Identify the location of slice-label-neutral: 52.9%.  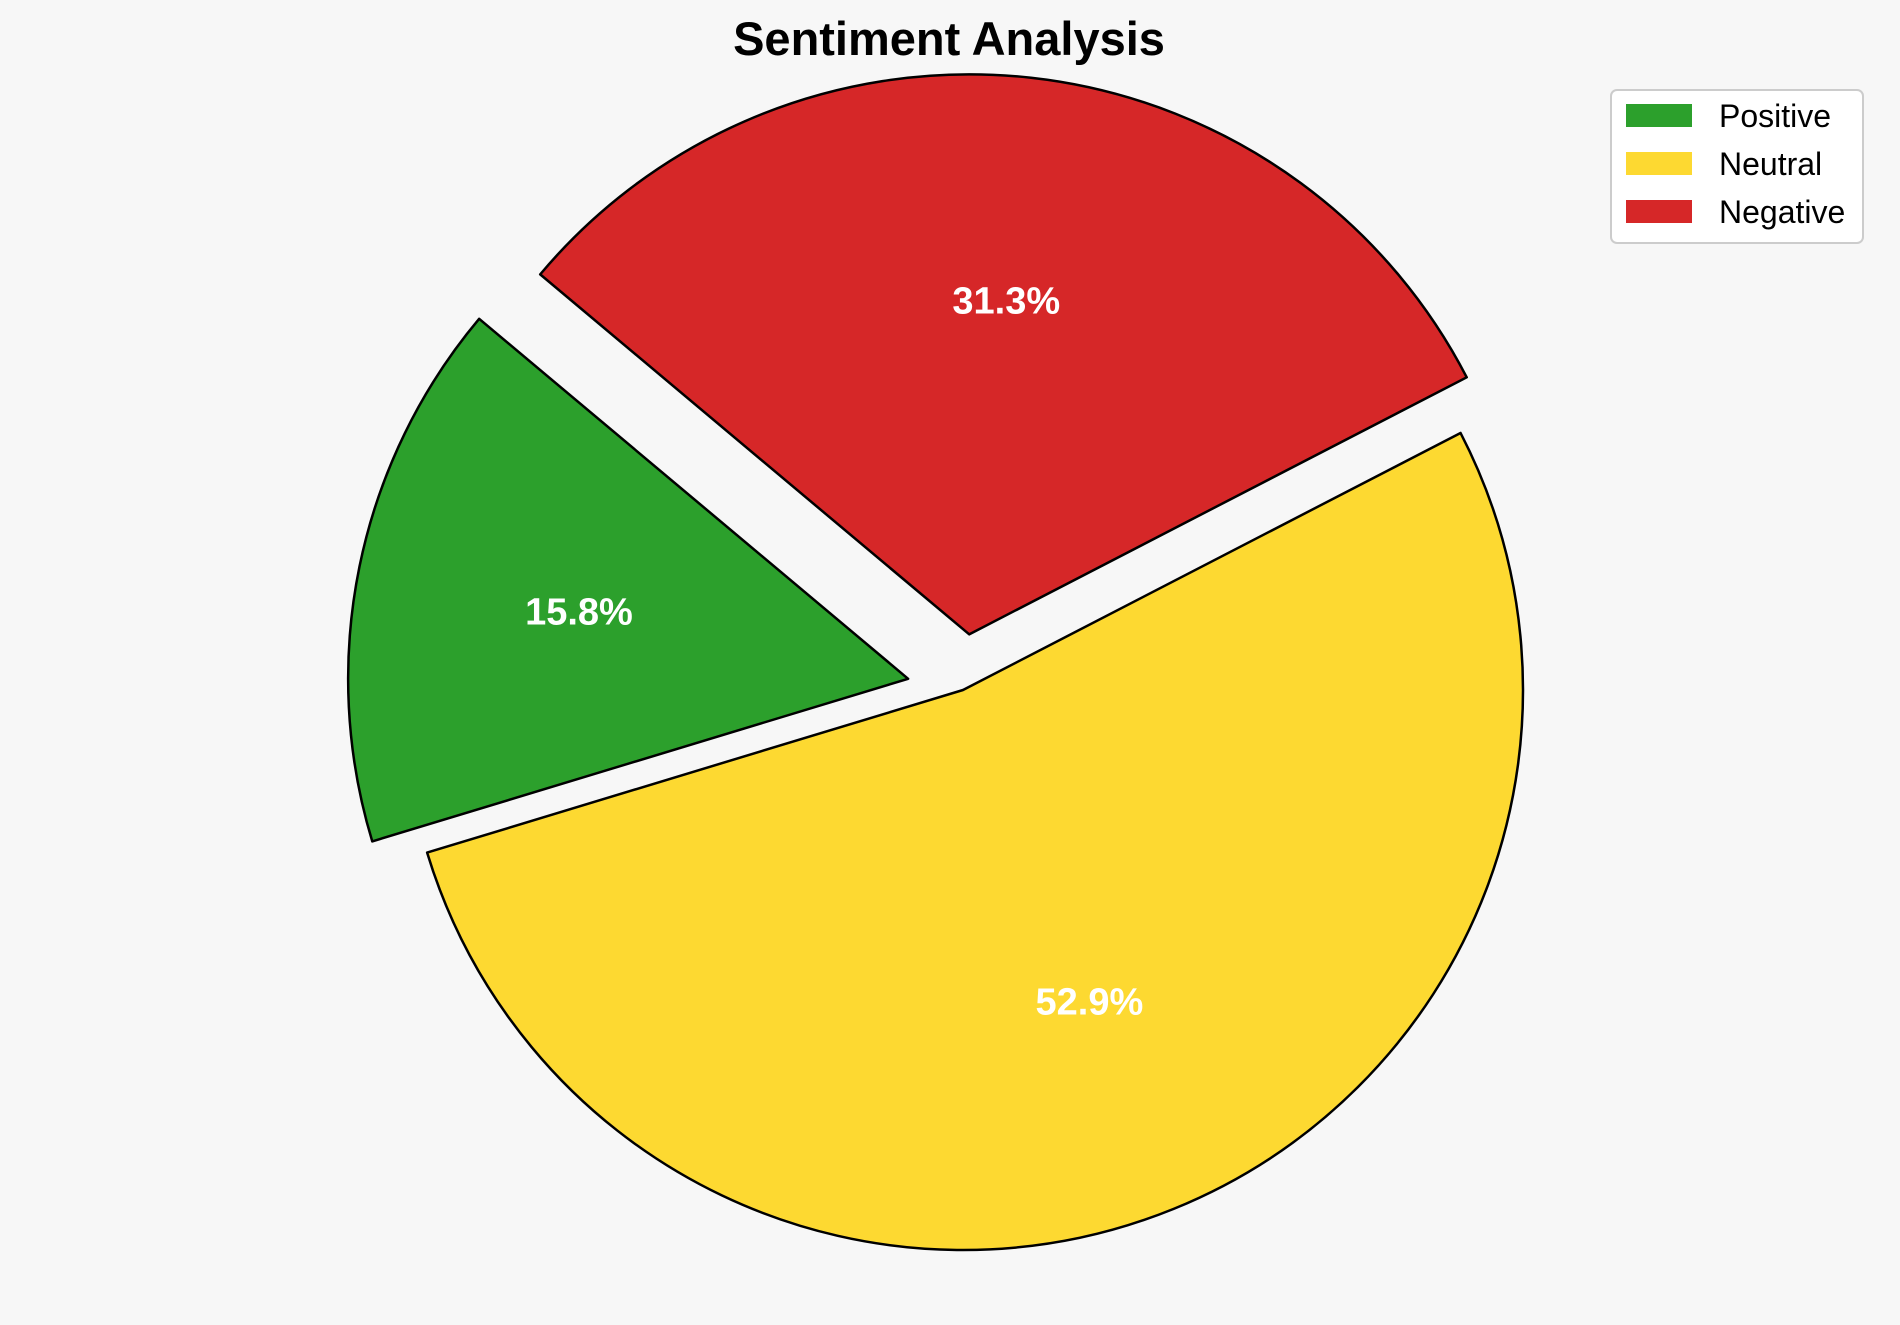
(1090, 1002).